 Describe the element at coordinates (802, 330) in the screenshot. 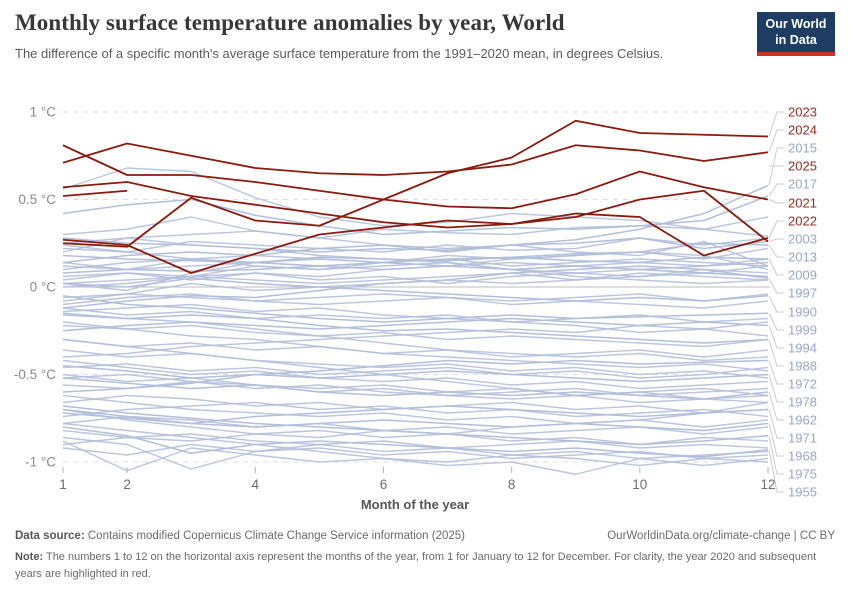

I see `year-label-1999: 1999` at that location.